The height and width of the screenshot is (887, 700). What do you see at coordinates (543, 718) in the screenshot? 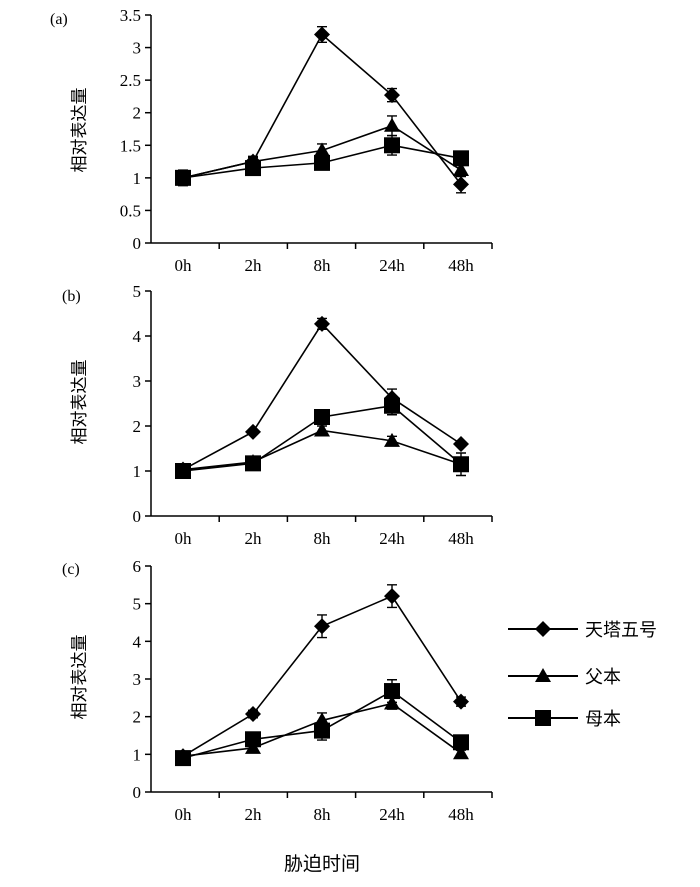
I see `legend-marker-square` at bounding box center [543, 718].